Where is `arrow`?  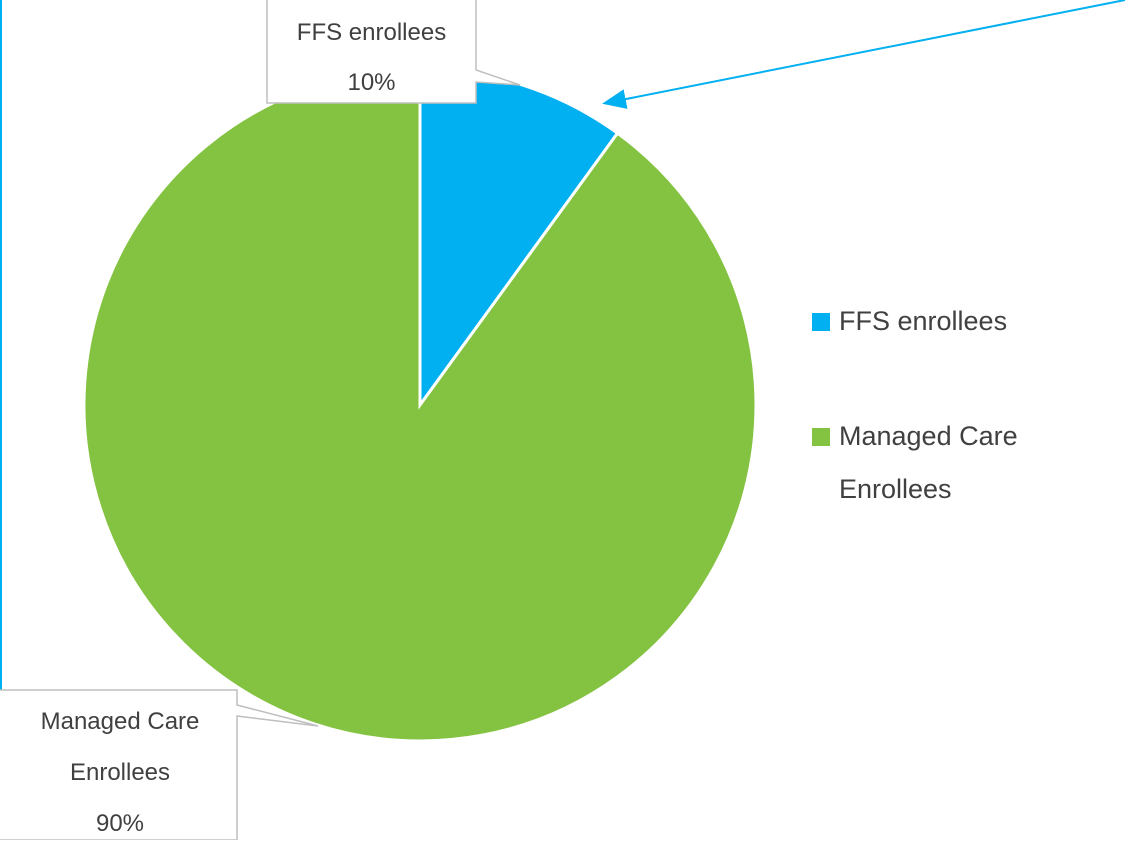 arrow is located at coordinates (864, 54).